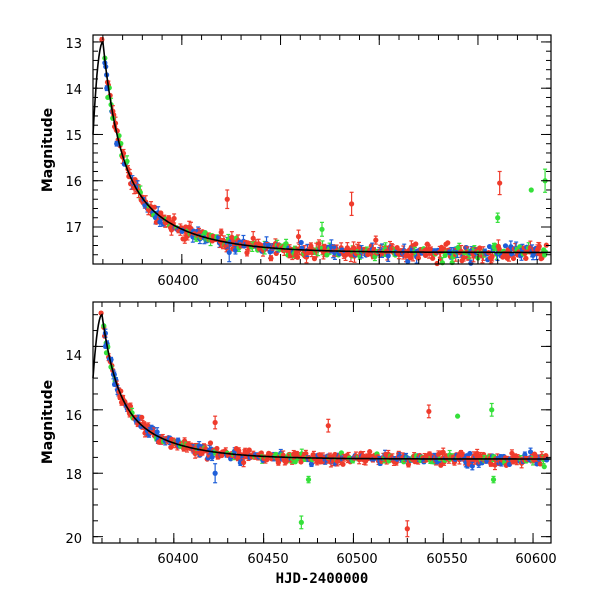  Describe the element at coordinates (267, 559) in the screenshot. I see `bottom-x-tick-60450: 60450` at that location.